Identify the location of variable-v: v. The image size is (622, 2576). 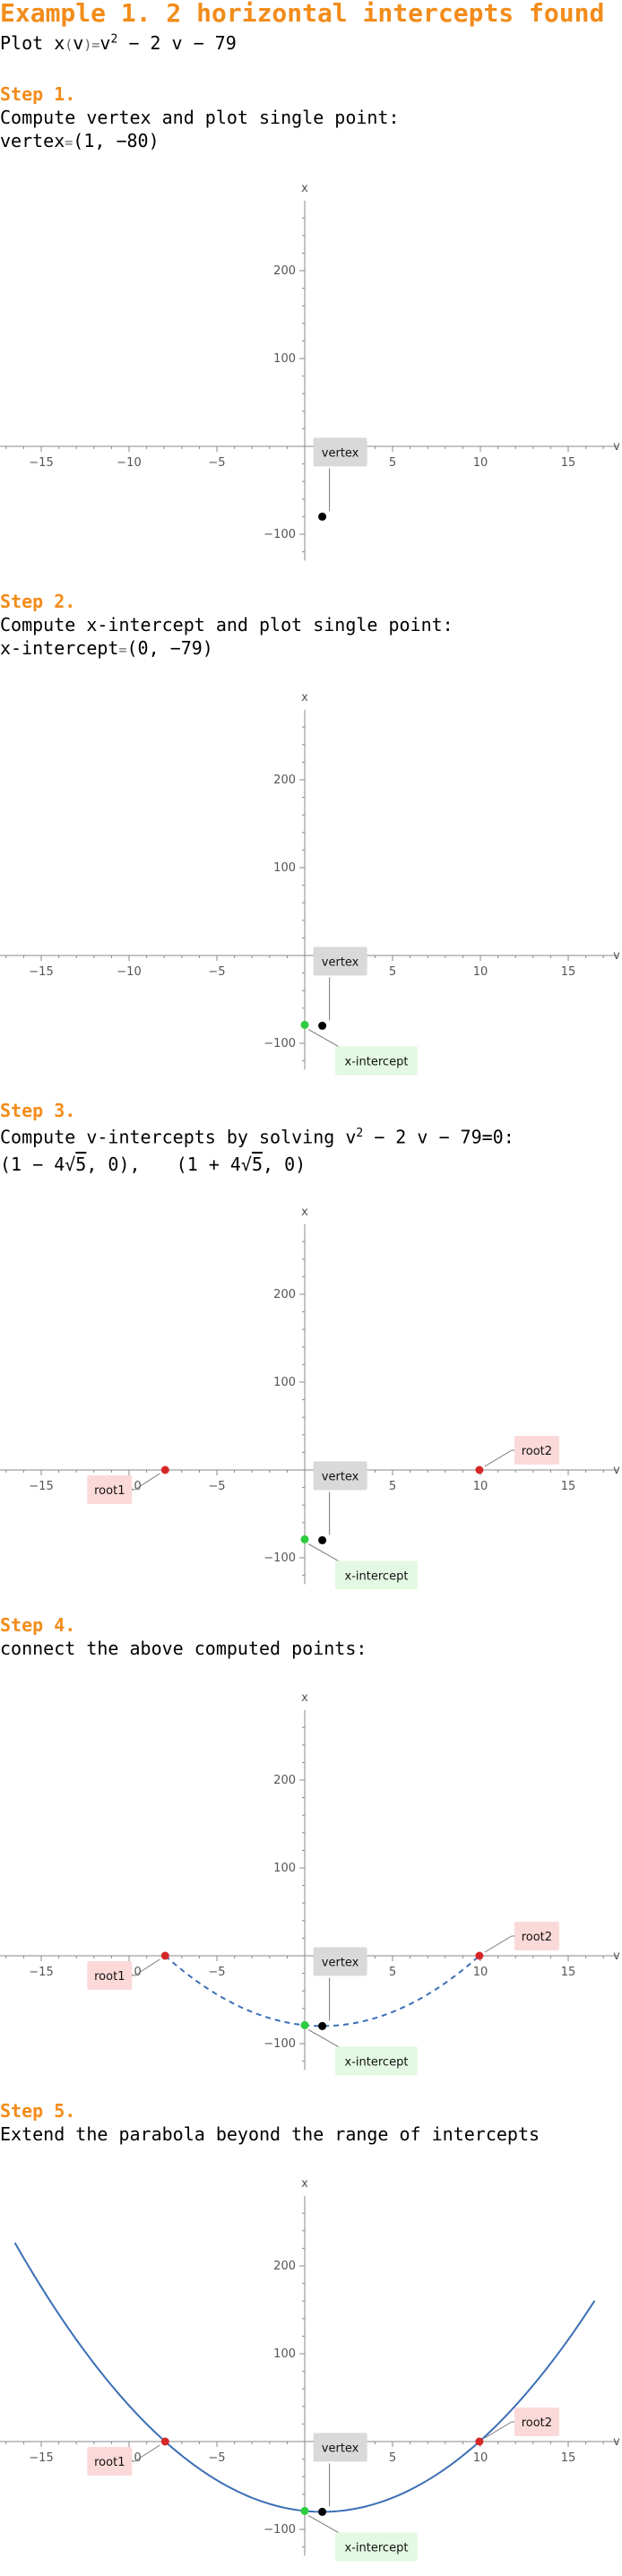
(105, 43).